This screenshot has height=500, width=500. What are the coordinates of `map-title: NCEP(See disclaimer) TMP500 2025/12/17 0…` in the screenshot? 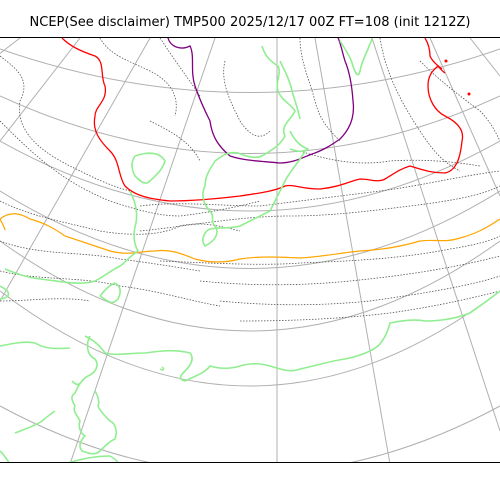 It's located at (250, 22).